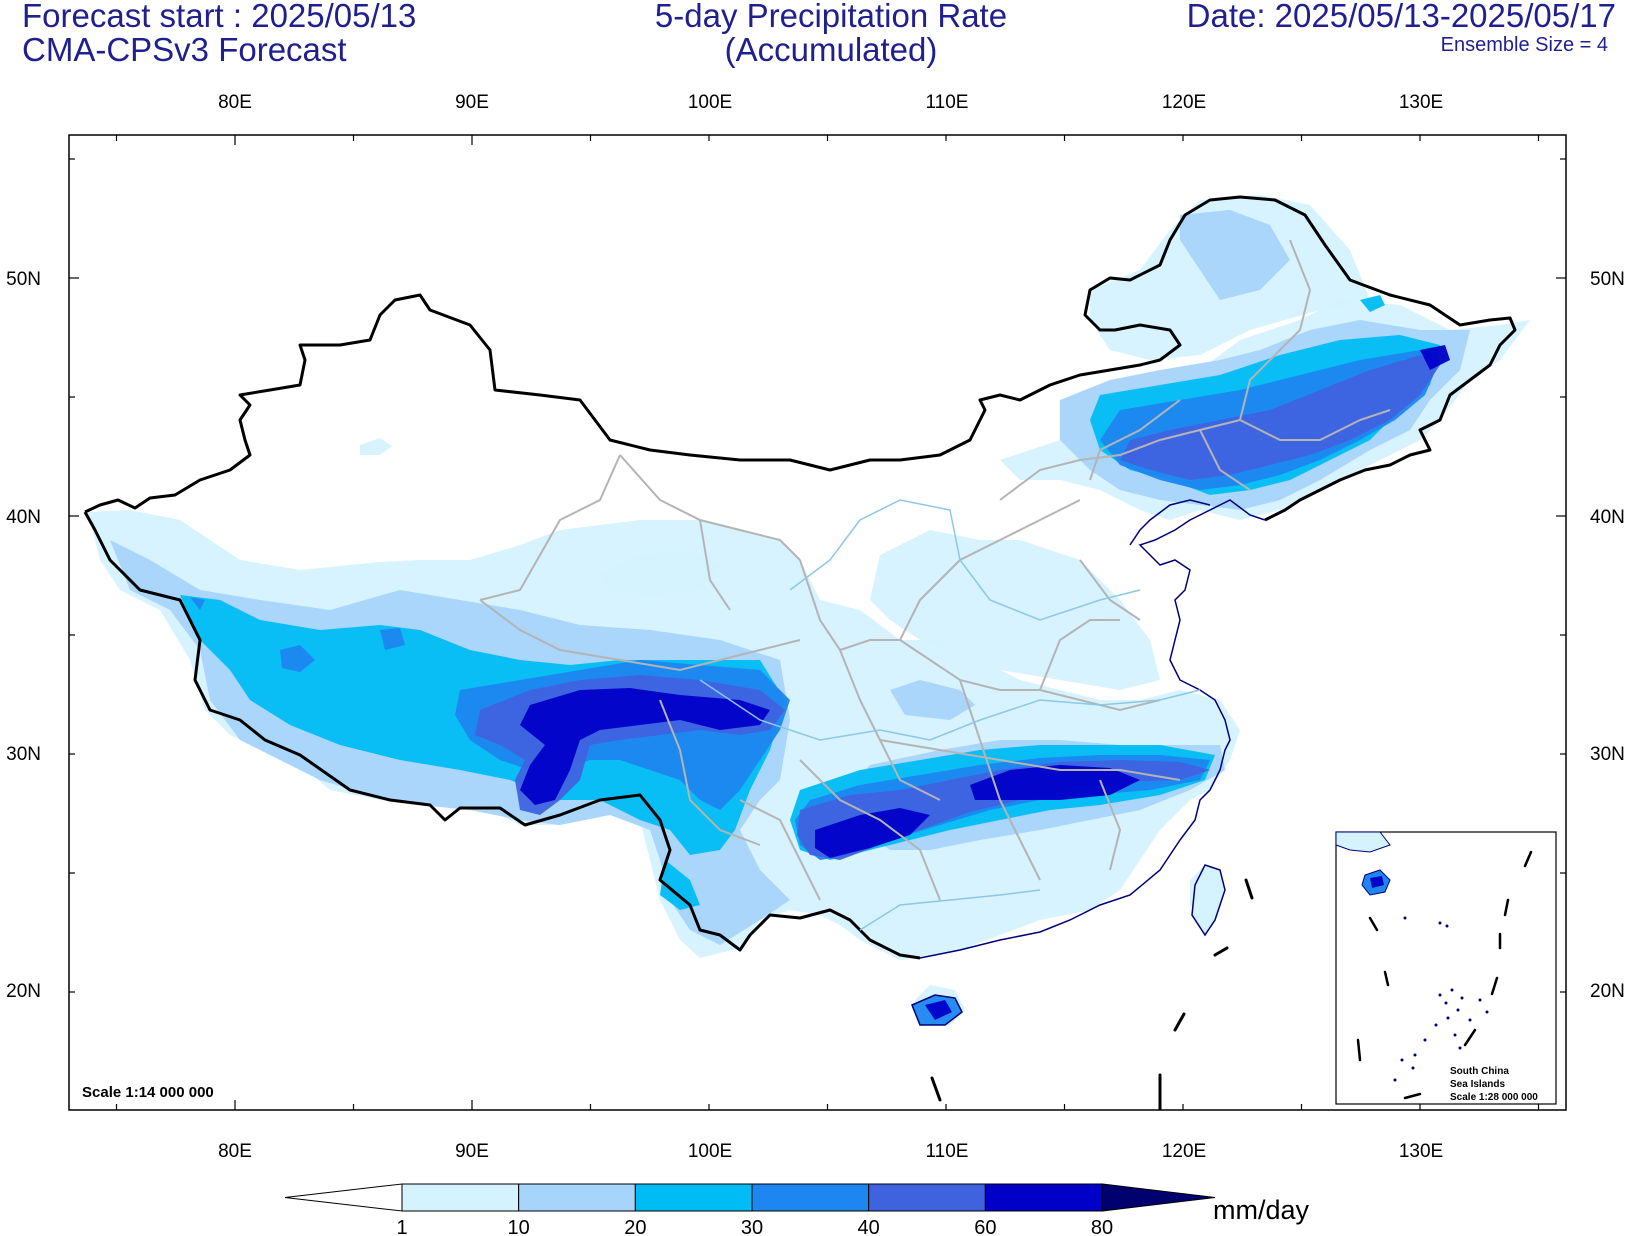 The width and height of the screenshot is (1632, 1236). I want to click on map-title-line1: 5-day Precipitation Rate, so click(831, 17).